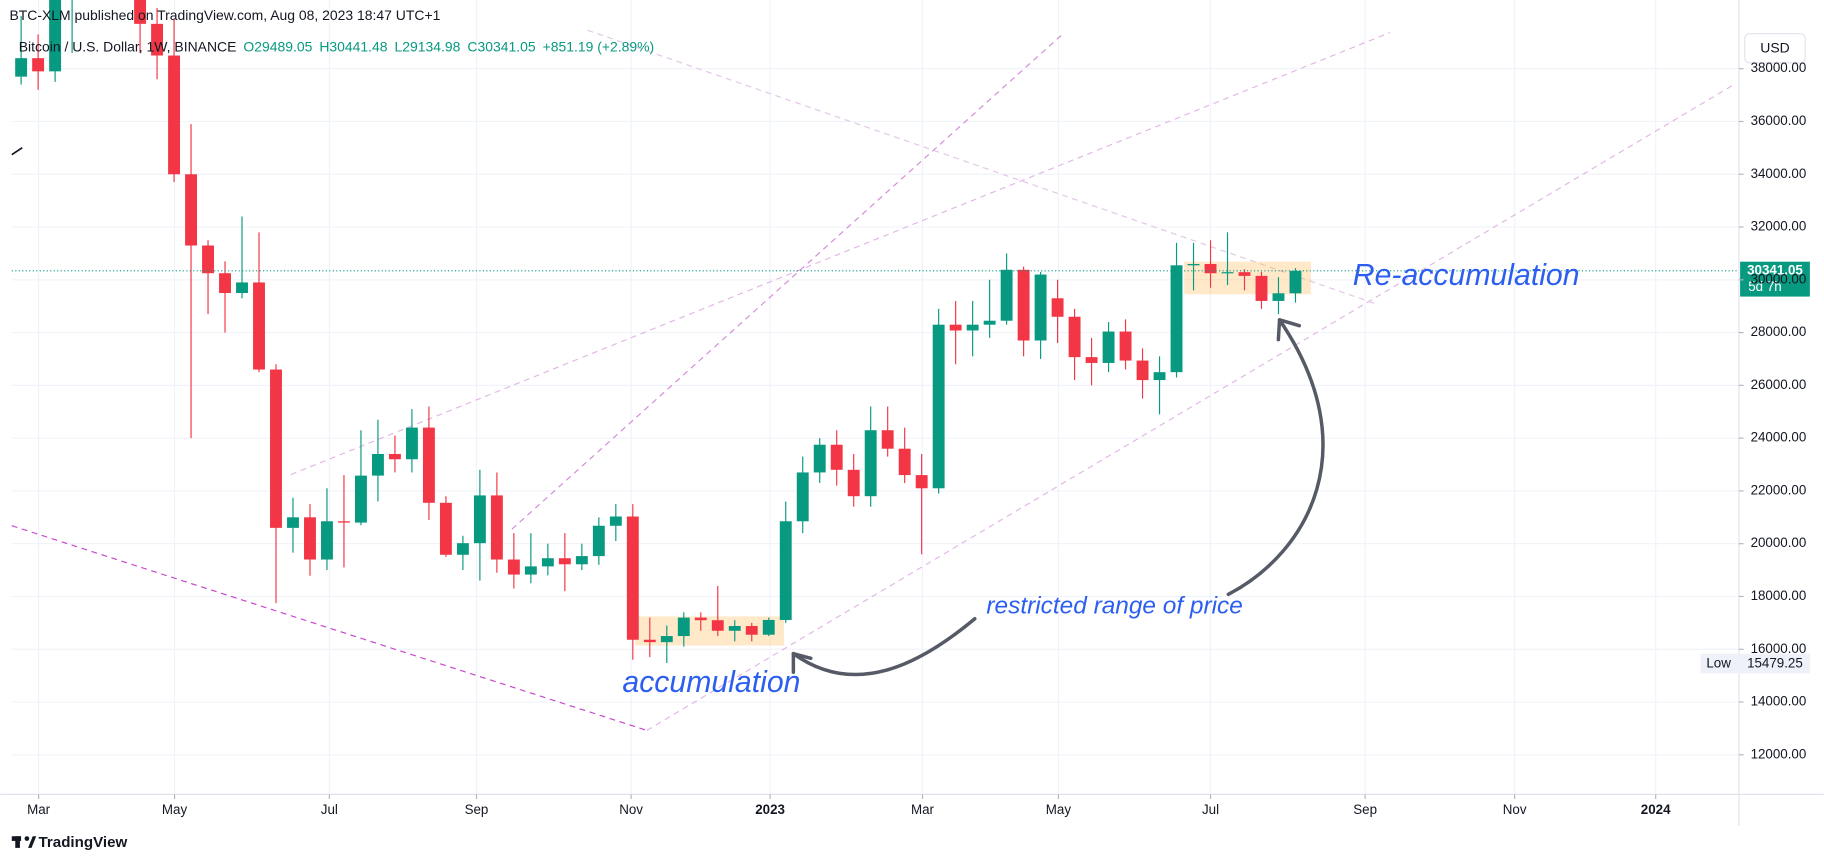  What do you see at coordinates (1764, 286) in the screenshot?
I see `countdown: 5d 7h` at bounding box center [1764, 286].